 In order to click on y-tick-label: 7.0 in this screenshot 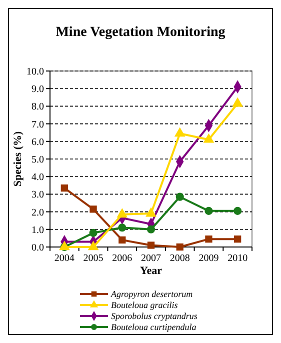, I will do `click(38, 124)`.